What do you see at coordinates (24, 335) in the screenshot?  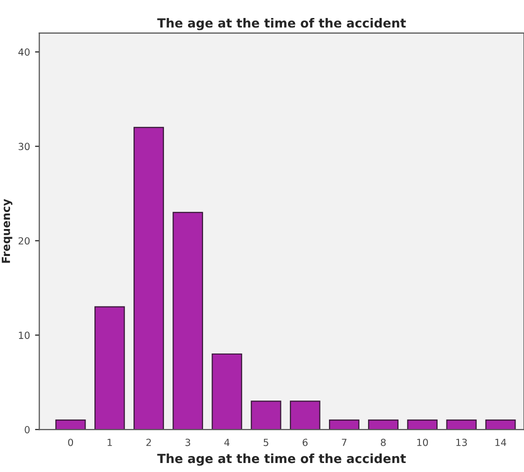 I see `y-tick-label: 10` at bounding box center [24, 335].